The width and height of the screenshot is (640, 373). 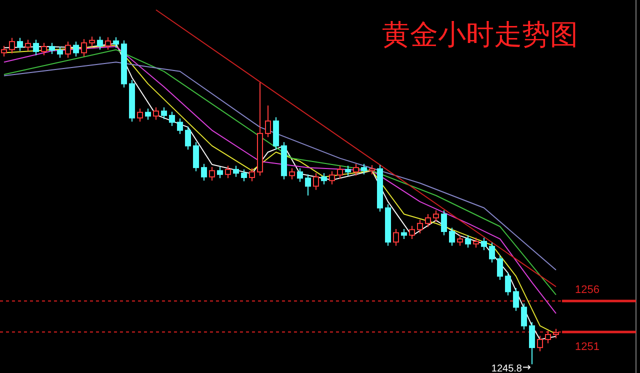 I want to click on ref-line-label: 1251, so click(x=587, y=347).